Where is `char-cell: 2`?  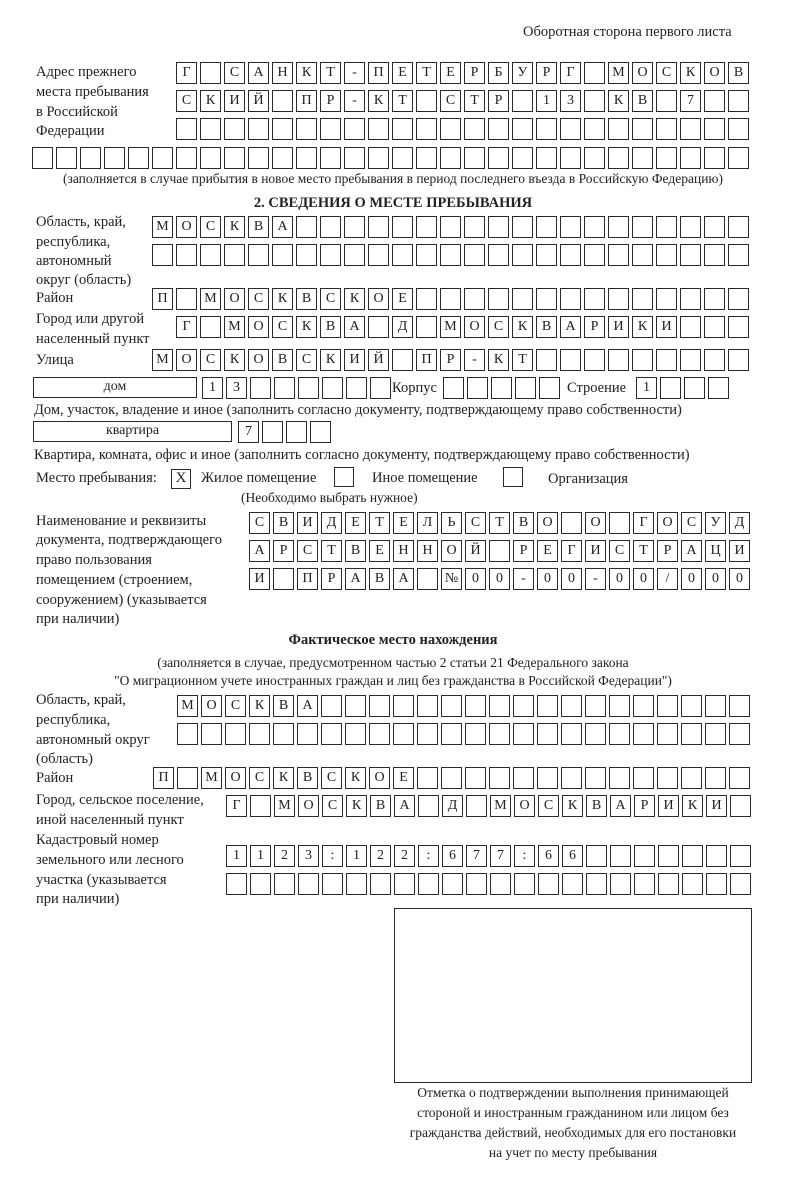
char-cell: 2 is located at coordinates (284, 856).